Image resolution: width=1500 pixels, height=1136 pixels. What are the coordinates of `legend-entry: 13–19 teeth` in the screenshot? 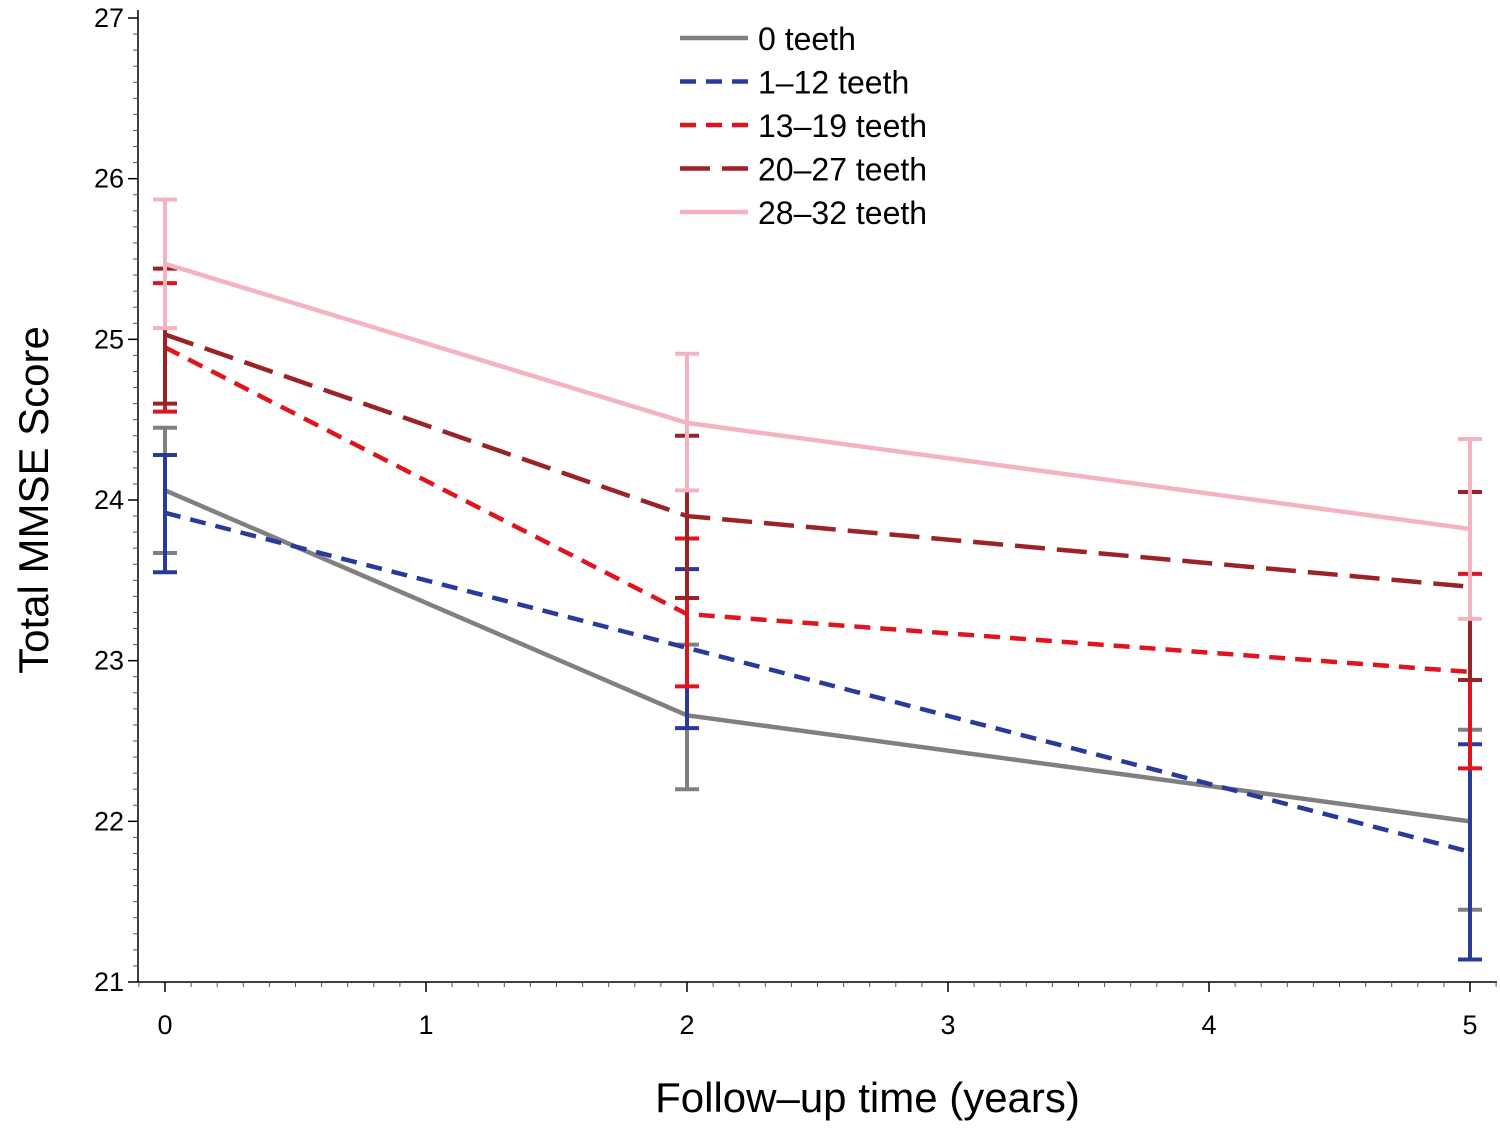 It's located at (842, 126).